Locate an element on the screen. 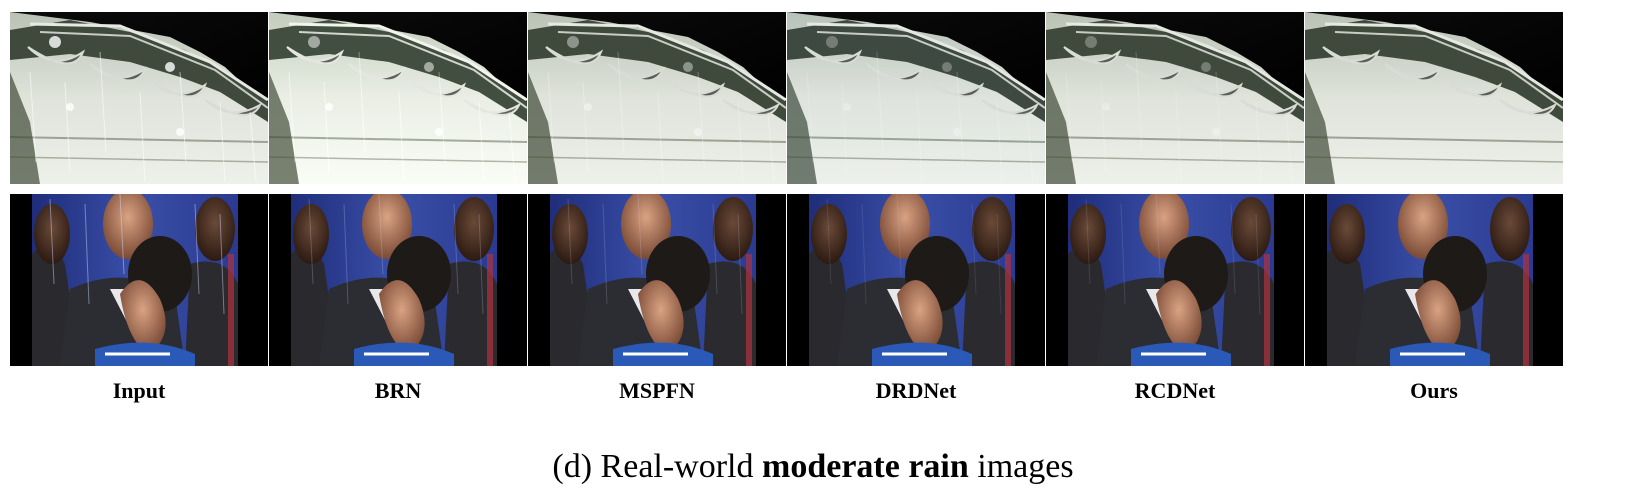 This screenshot has height=503, width=1626. people-image-ours is located at coordinates (1434, 280).